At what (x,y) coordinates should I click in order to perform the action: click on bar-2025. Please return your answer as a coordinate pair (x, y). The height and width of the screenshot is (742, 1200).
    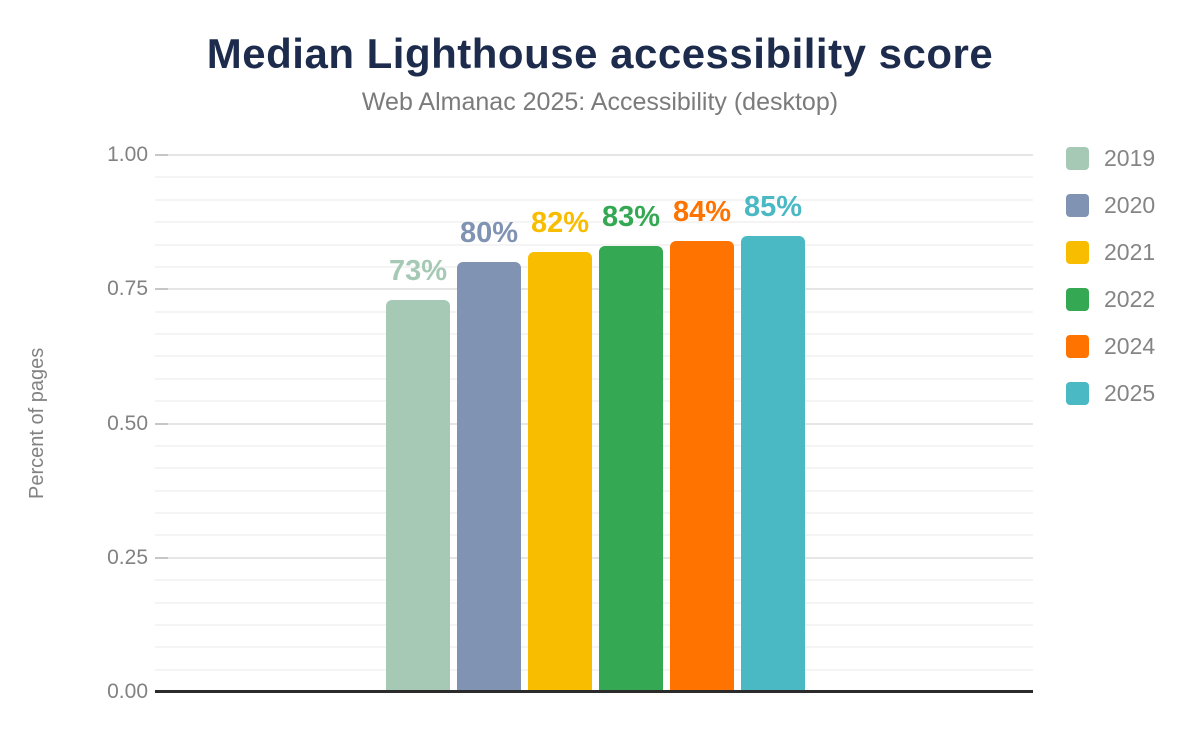
    Looking at the image, I should click on (773, 463).